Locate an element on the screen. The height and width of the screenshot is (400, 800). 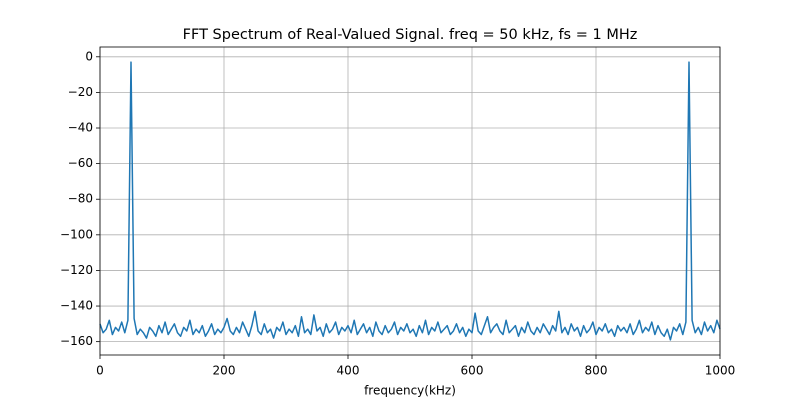
x-tick-label: 0 is located at coordinates (100, 371).